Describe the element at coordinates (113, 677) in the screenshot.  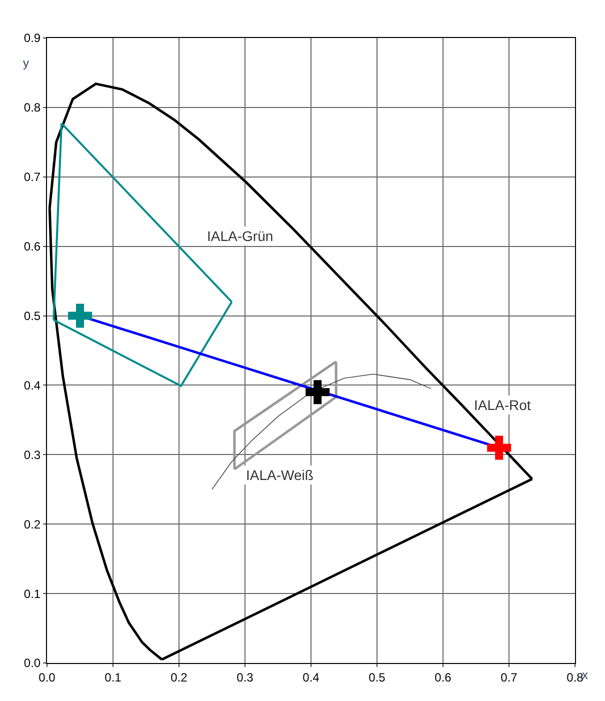
I see `x-tick-label: 0.1` at that location.